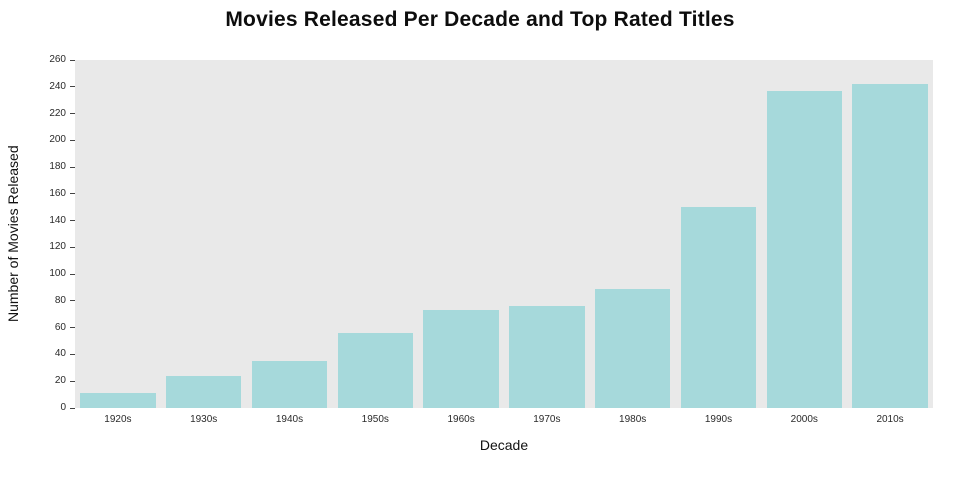  What do you see at coordinates (375, 419) in the screenshot?
I see `x-tick-label: 1950s` at bounding box center [375, 419].